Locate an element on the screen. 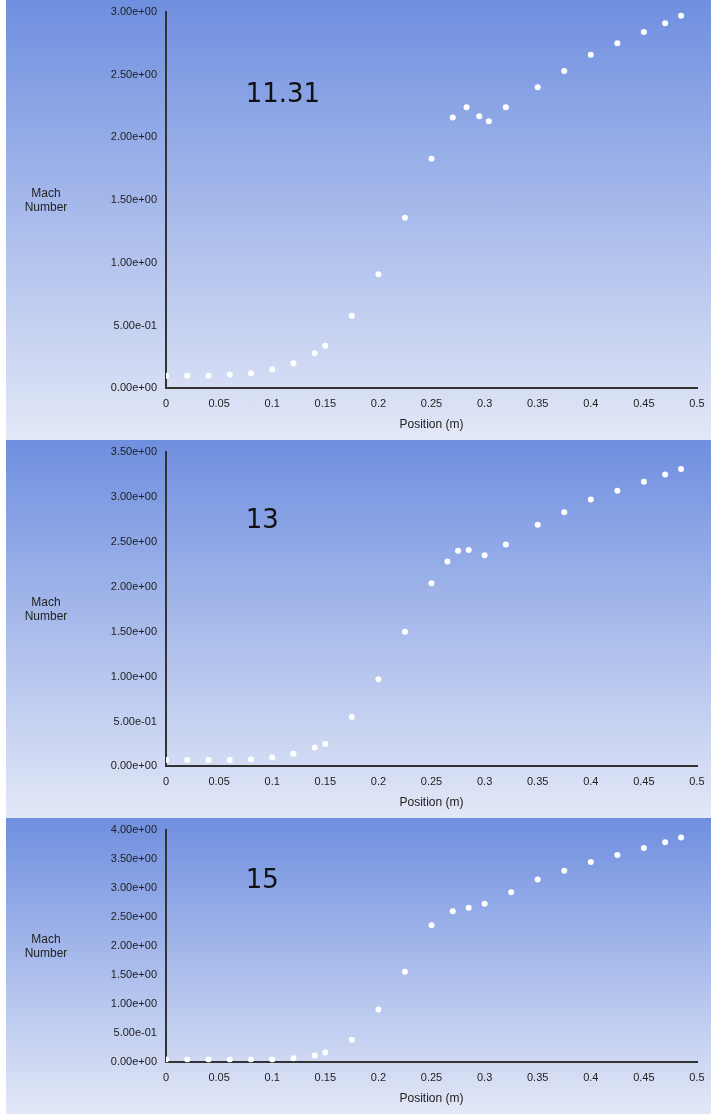 This screenshot has height=1116, width=711. annotation: 15 is located at coordinates (262, 878).